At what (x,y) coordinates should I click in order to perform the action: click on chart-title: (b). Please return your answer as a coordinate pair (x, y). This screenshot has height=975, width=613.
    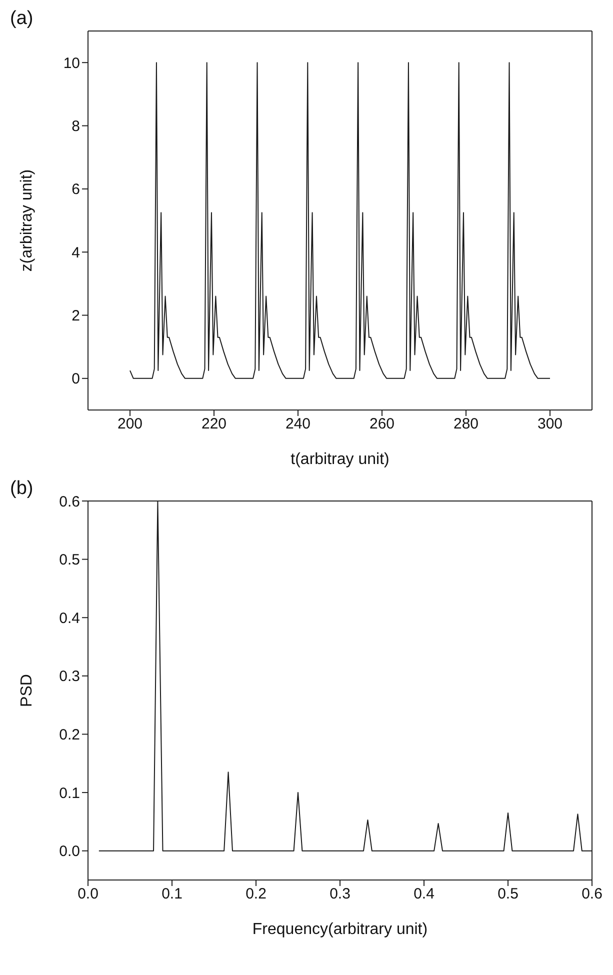
    Looking at the image, I should click on (22, 489).